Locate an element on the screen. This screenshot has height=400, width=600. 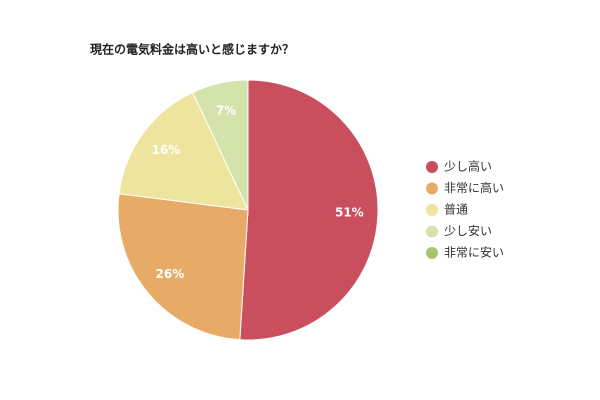
data-label: 16% is located at coordinates (166, 150).